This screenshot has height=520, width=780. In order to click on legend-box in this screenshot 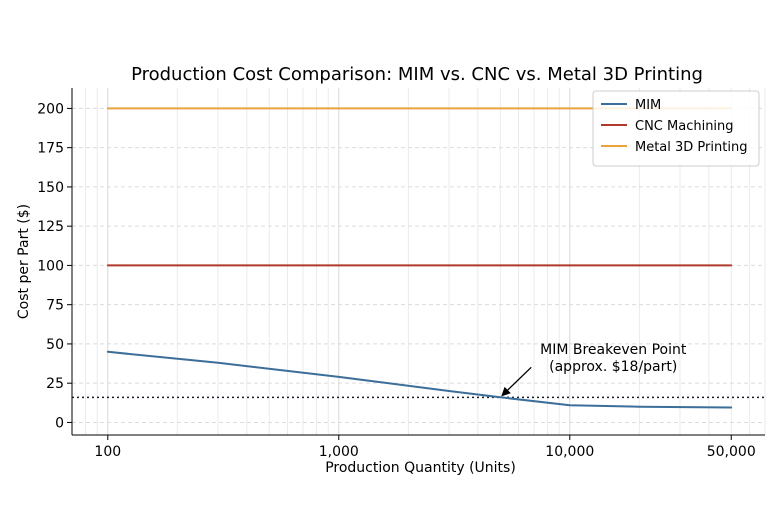, I will do `click(676, 128)`.